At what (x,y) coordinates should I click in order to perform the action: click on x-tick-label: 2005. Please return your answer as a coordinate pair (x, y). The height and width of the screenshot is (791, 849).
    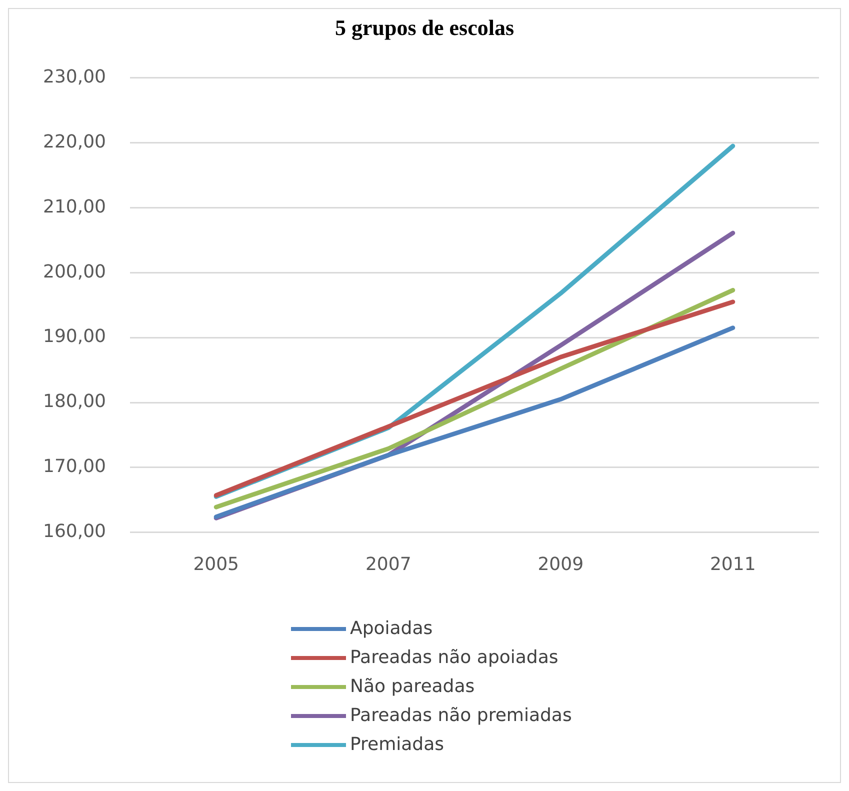
    Looking at the image, I should click on (216, 564).